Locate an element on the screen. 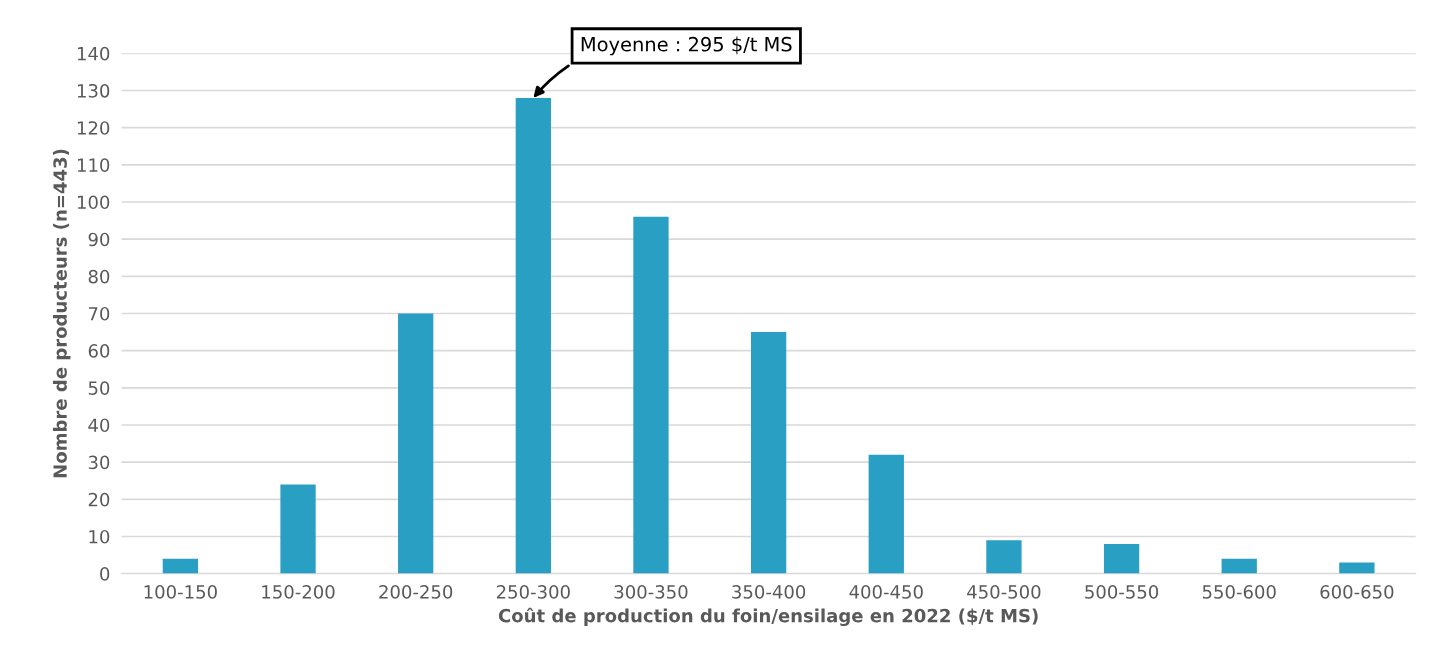  y-tick-label: 90 is located at coordinates (99, 239).